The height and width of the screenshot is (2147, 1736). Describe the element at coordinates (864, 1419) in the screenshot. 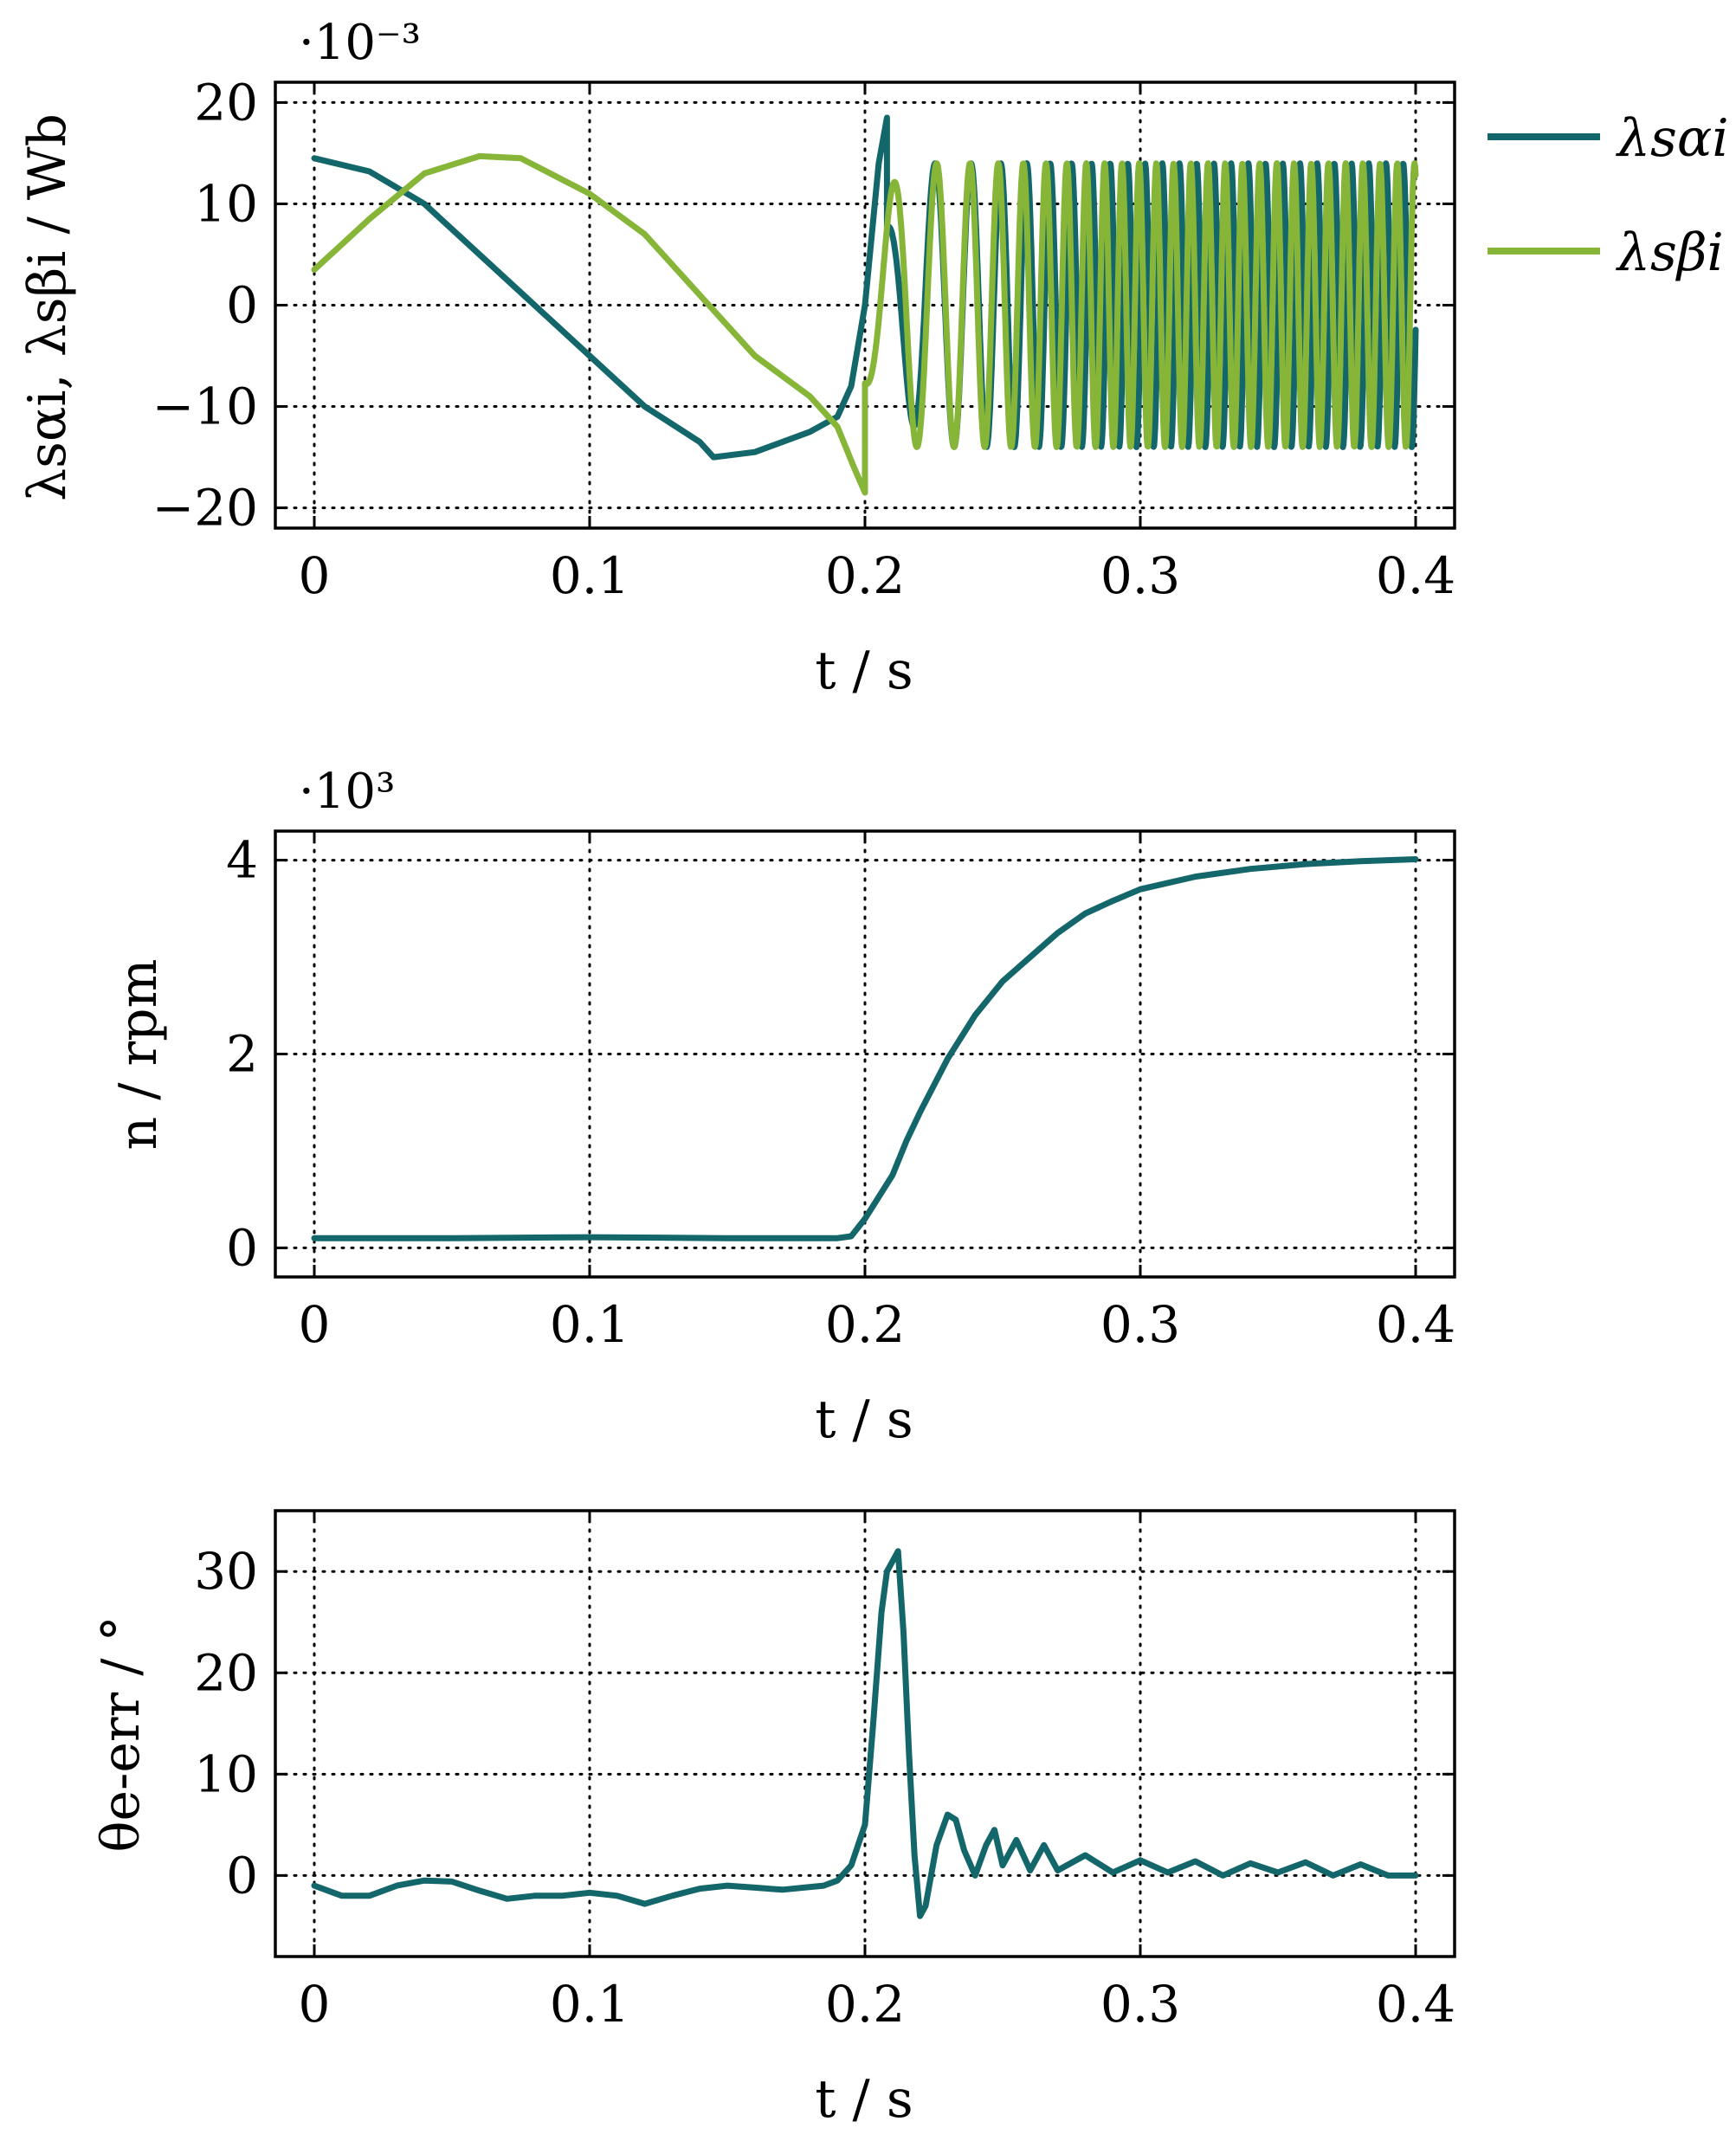

I see `x-axis-label-speed: t / s` at that location.